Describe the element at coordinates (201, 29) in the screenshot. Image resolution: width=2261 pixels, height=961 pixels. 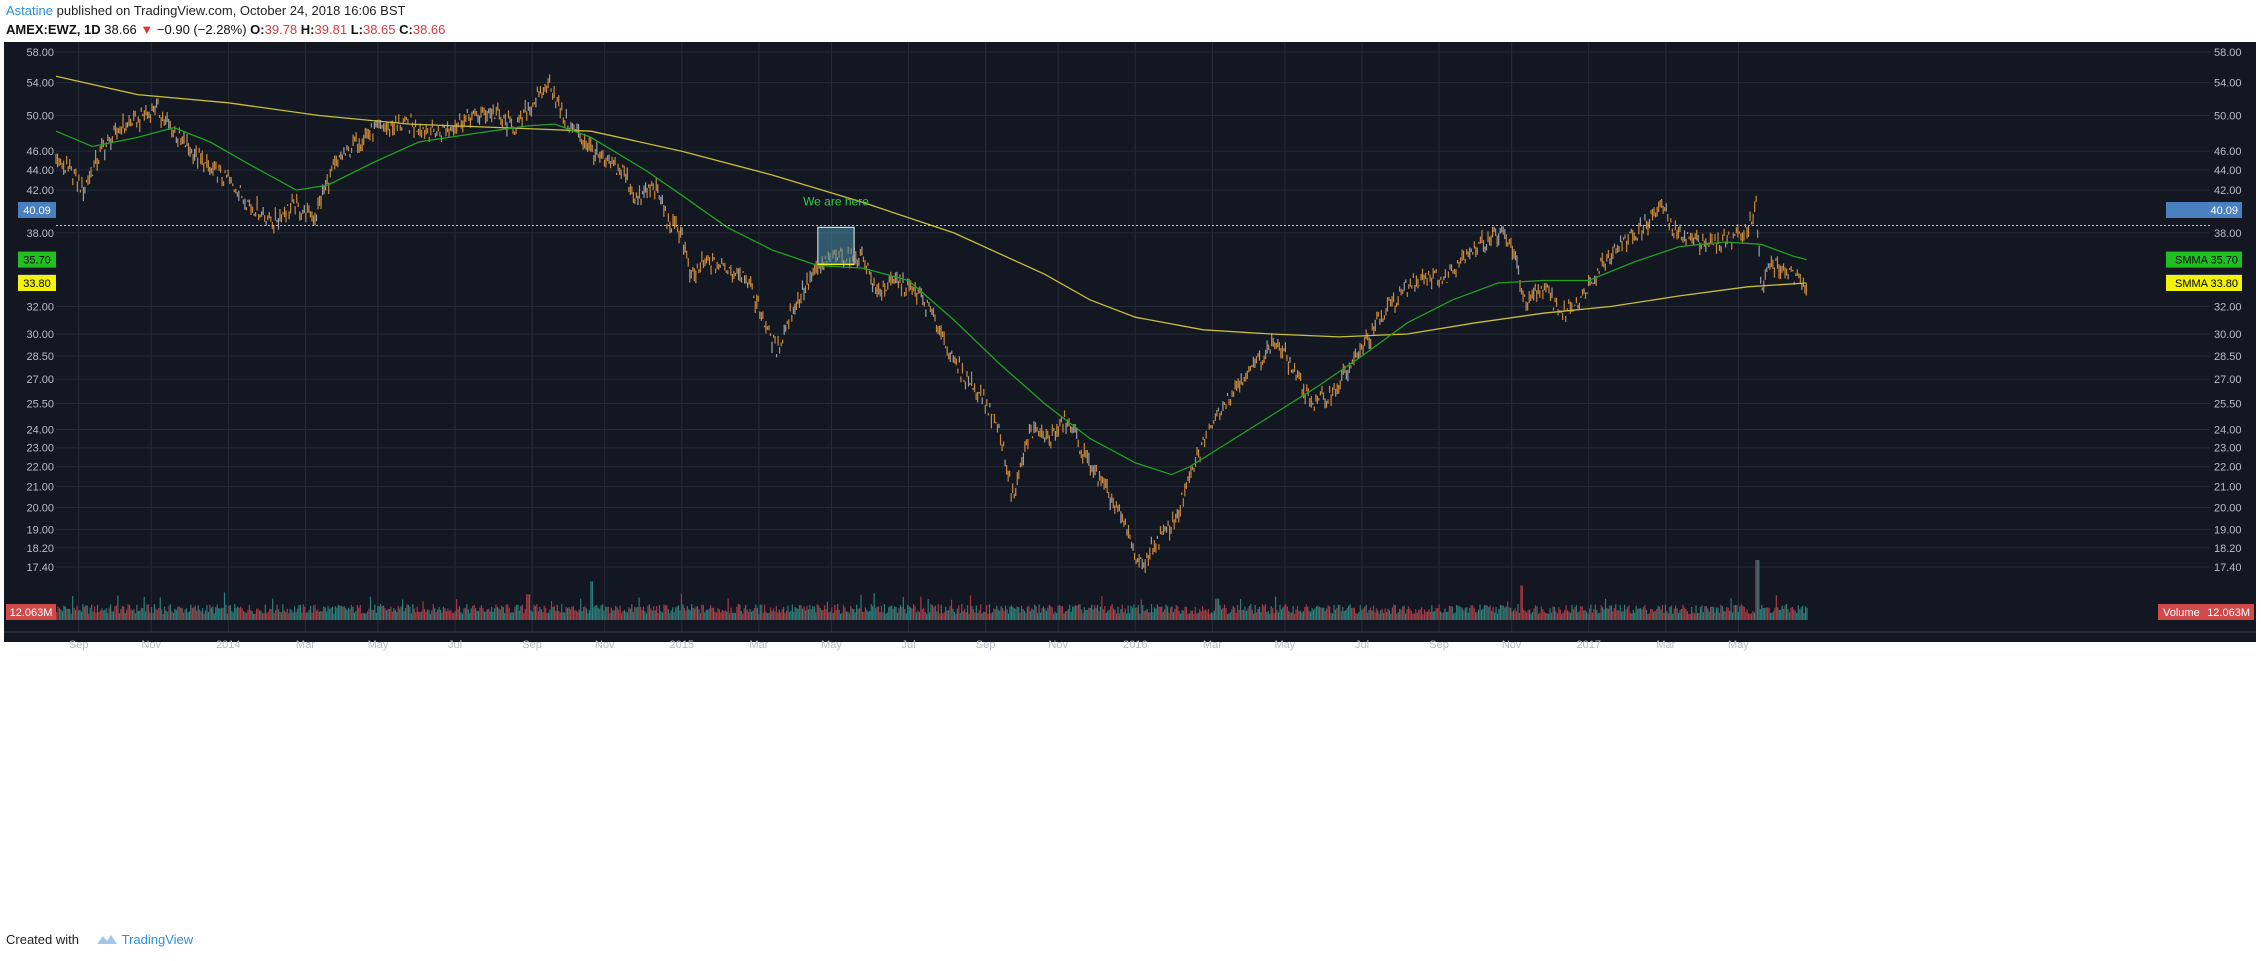
I see `price-change: −0.90 (−2.28%)` at that location.